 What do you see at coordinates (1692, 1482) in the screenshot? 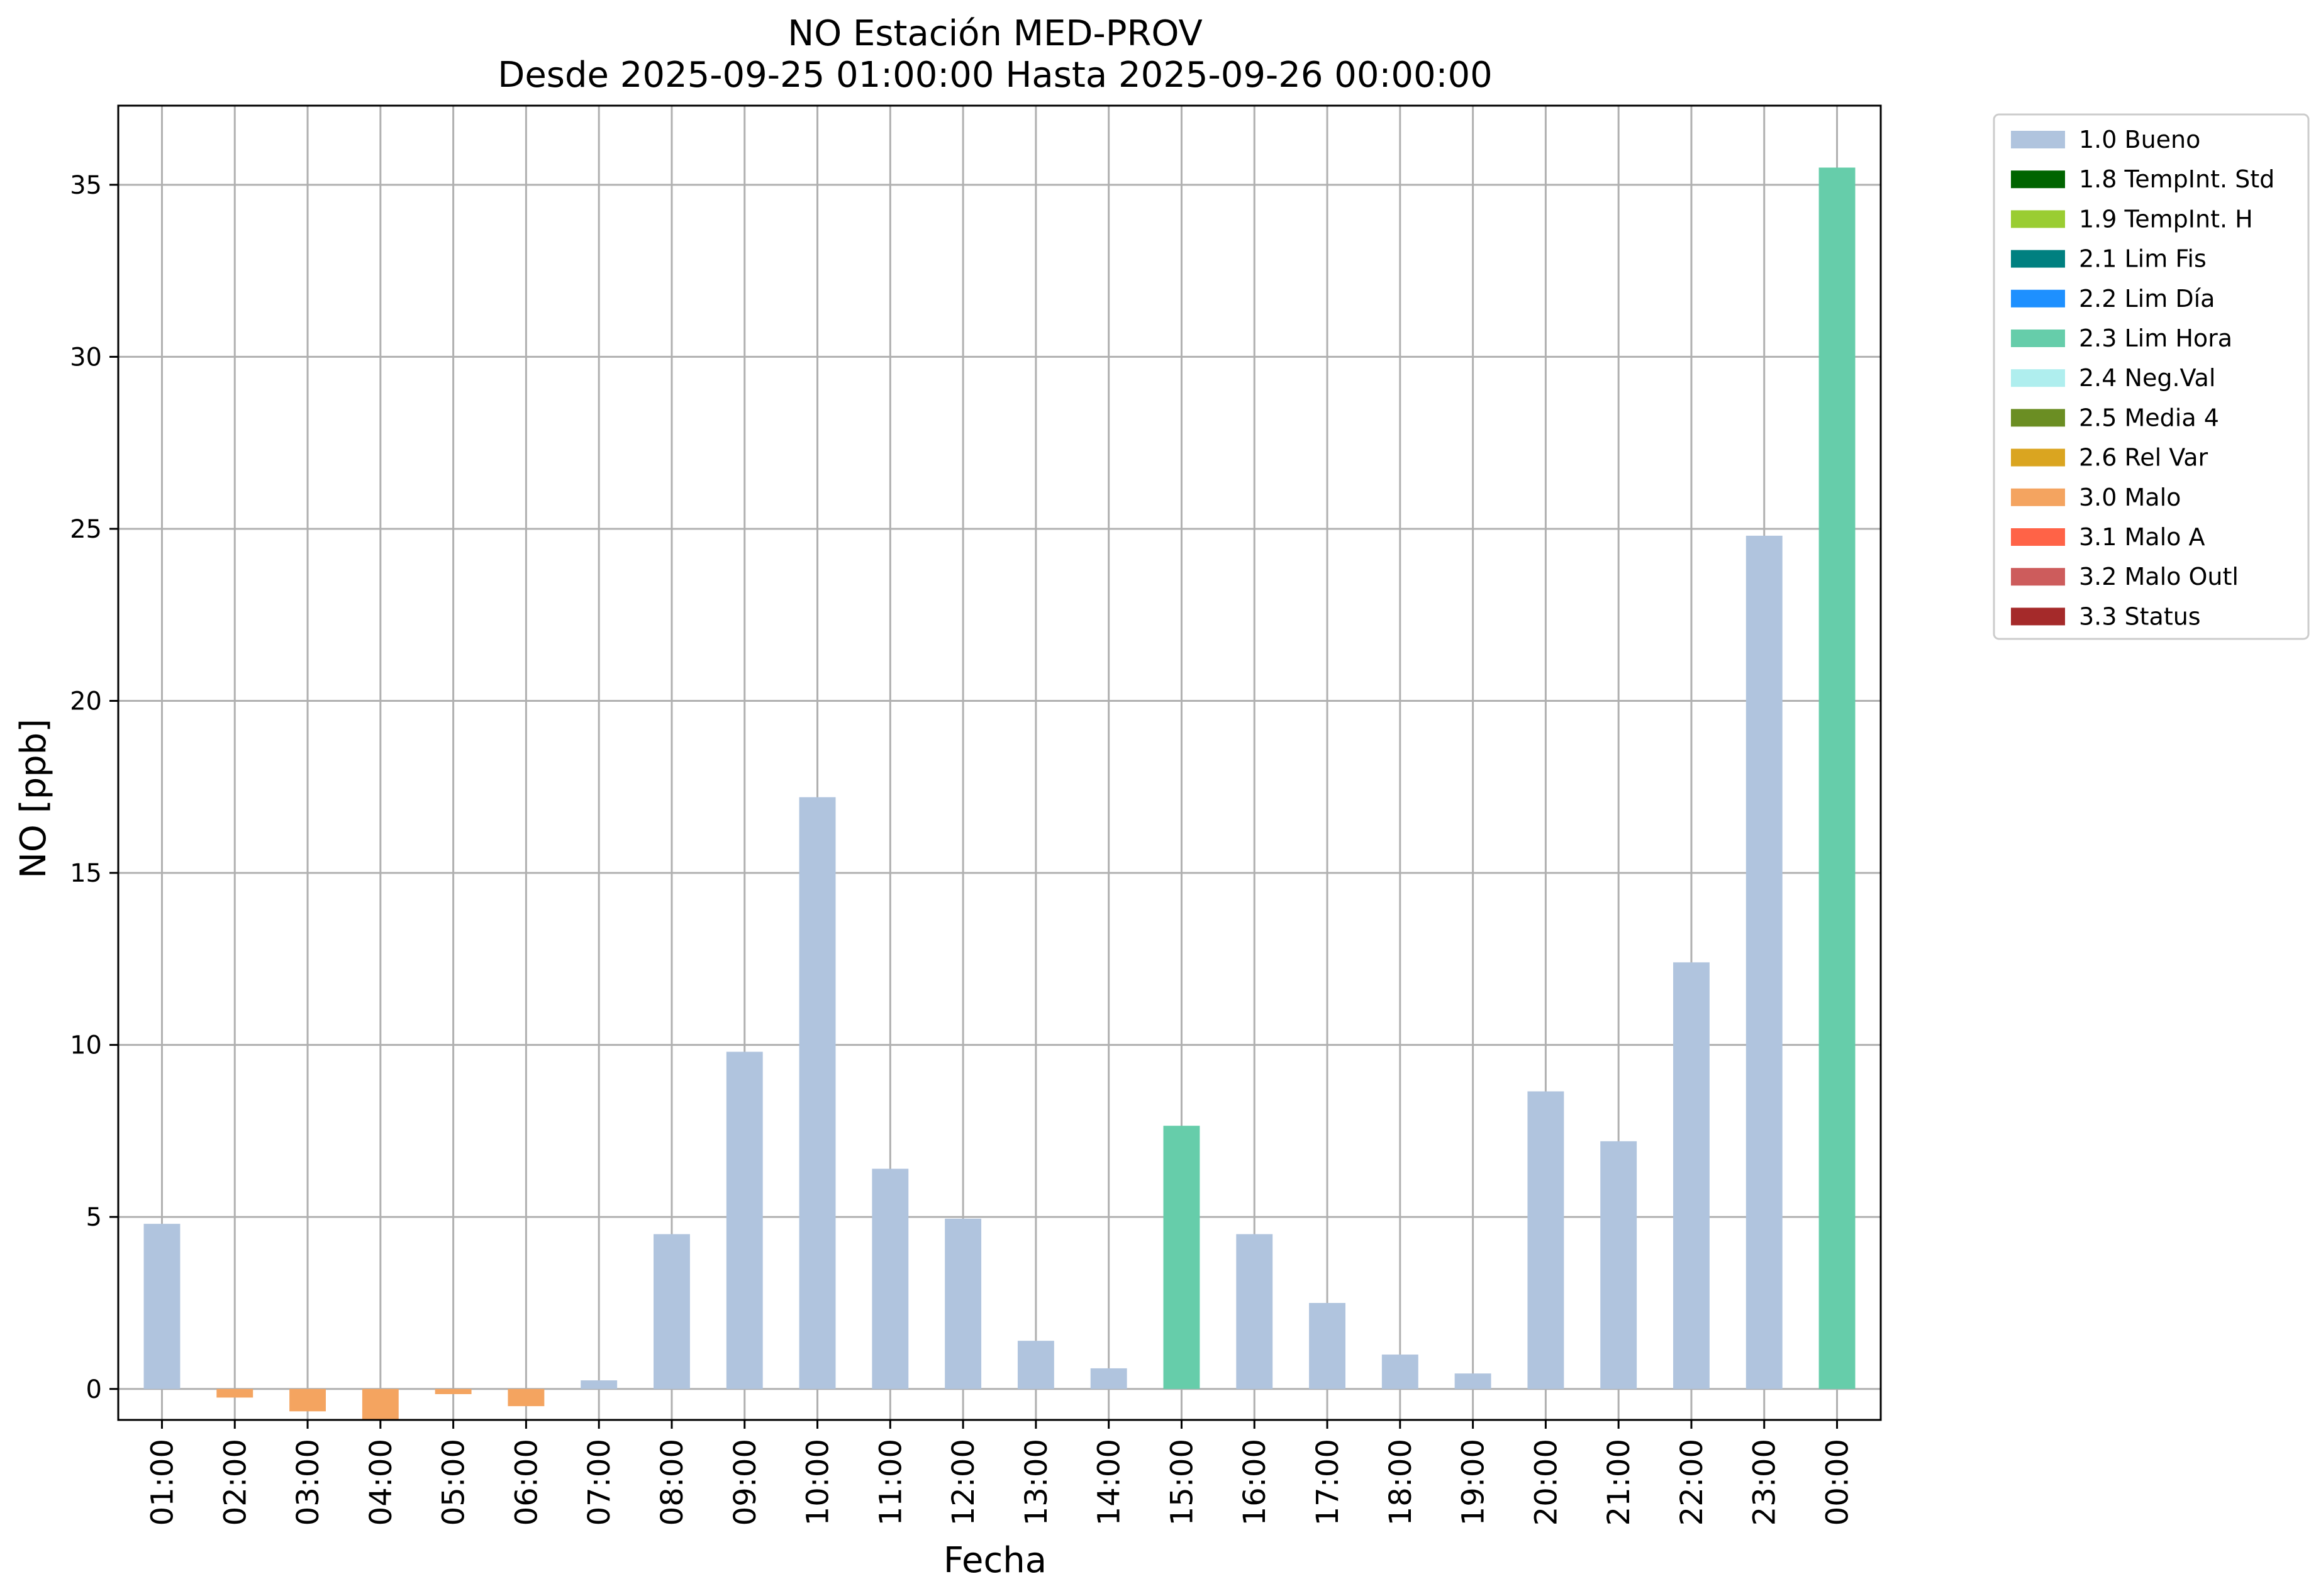
I see `x-tick-label: 22:00` at bounding box center [1692, 1482].